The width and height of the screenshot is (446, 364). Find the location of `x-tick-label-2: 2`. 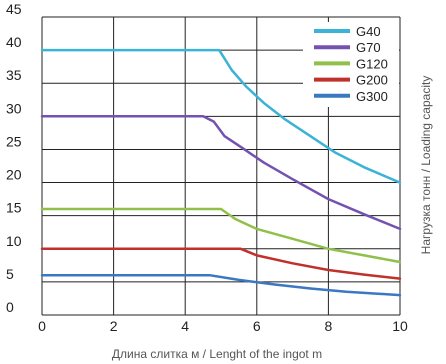

x-tick-label-2: 2 is located at coordinates (114, 326).